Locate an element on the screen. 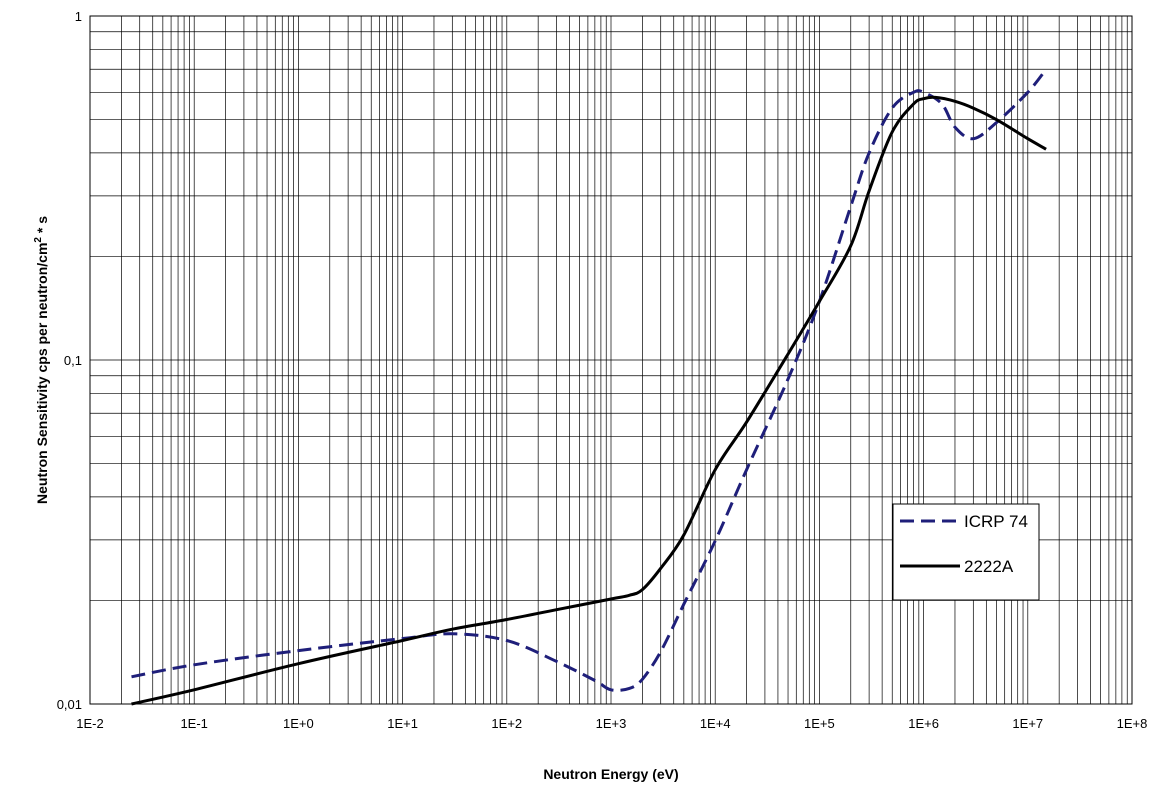  x-axis-title: Neutron Energy (eV) is located at coordinates (610, 774).